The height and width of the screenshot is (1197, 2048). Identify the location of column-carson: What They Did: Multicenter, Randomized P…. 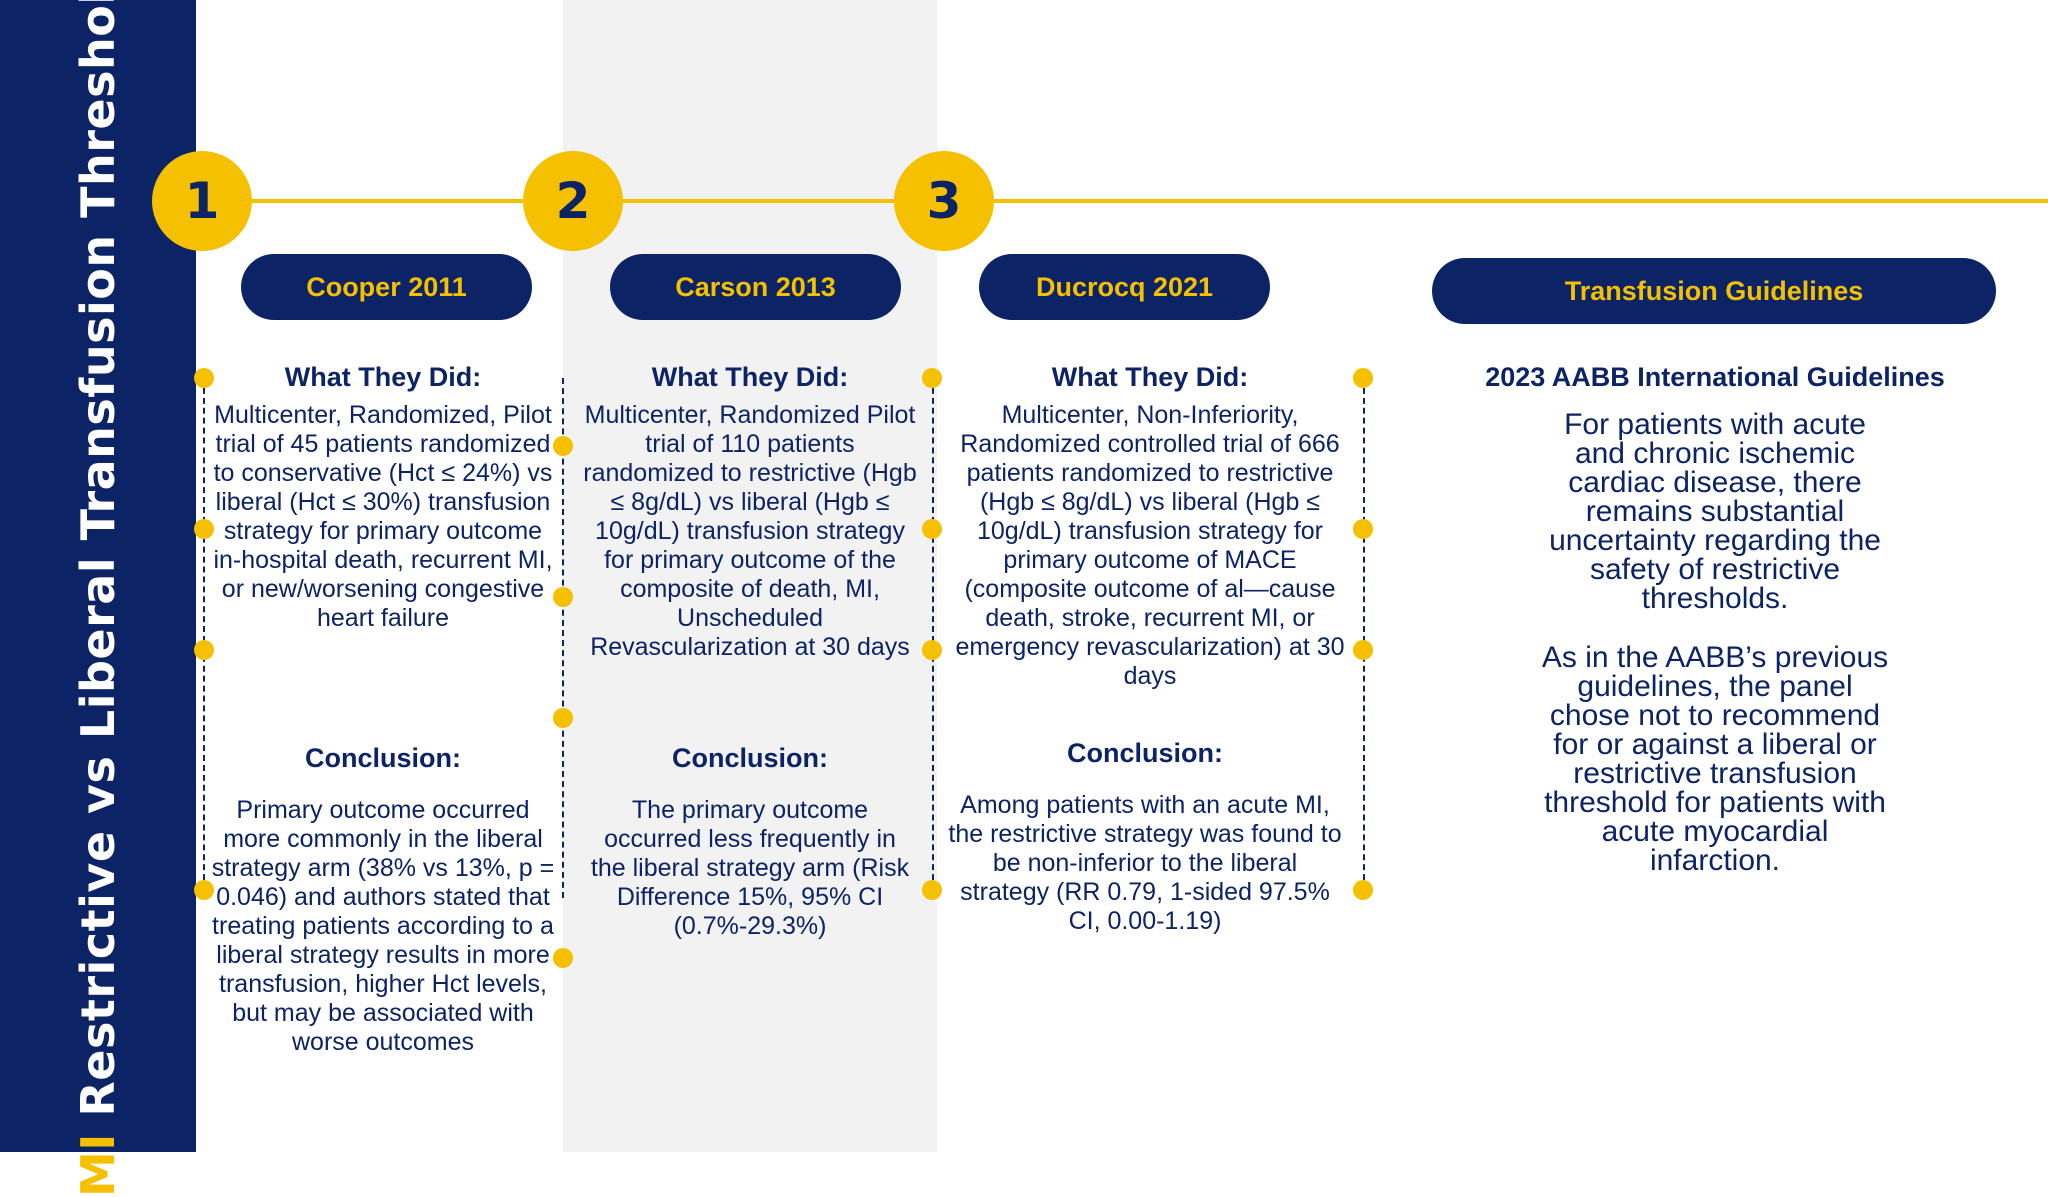
(750, 512).